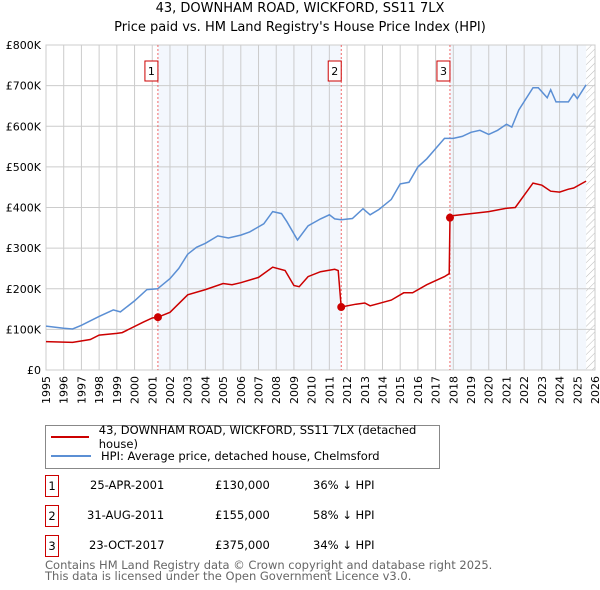  Describe the element at coordinates (594, 390) in the screenshot. I see `x-tick-label: 2026` at that location.